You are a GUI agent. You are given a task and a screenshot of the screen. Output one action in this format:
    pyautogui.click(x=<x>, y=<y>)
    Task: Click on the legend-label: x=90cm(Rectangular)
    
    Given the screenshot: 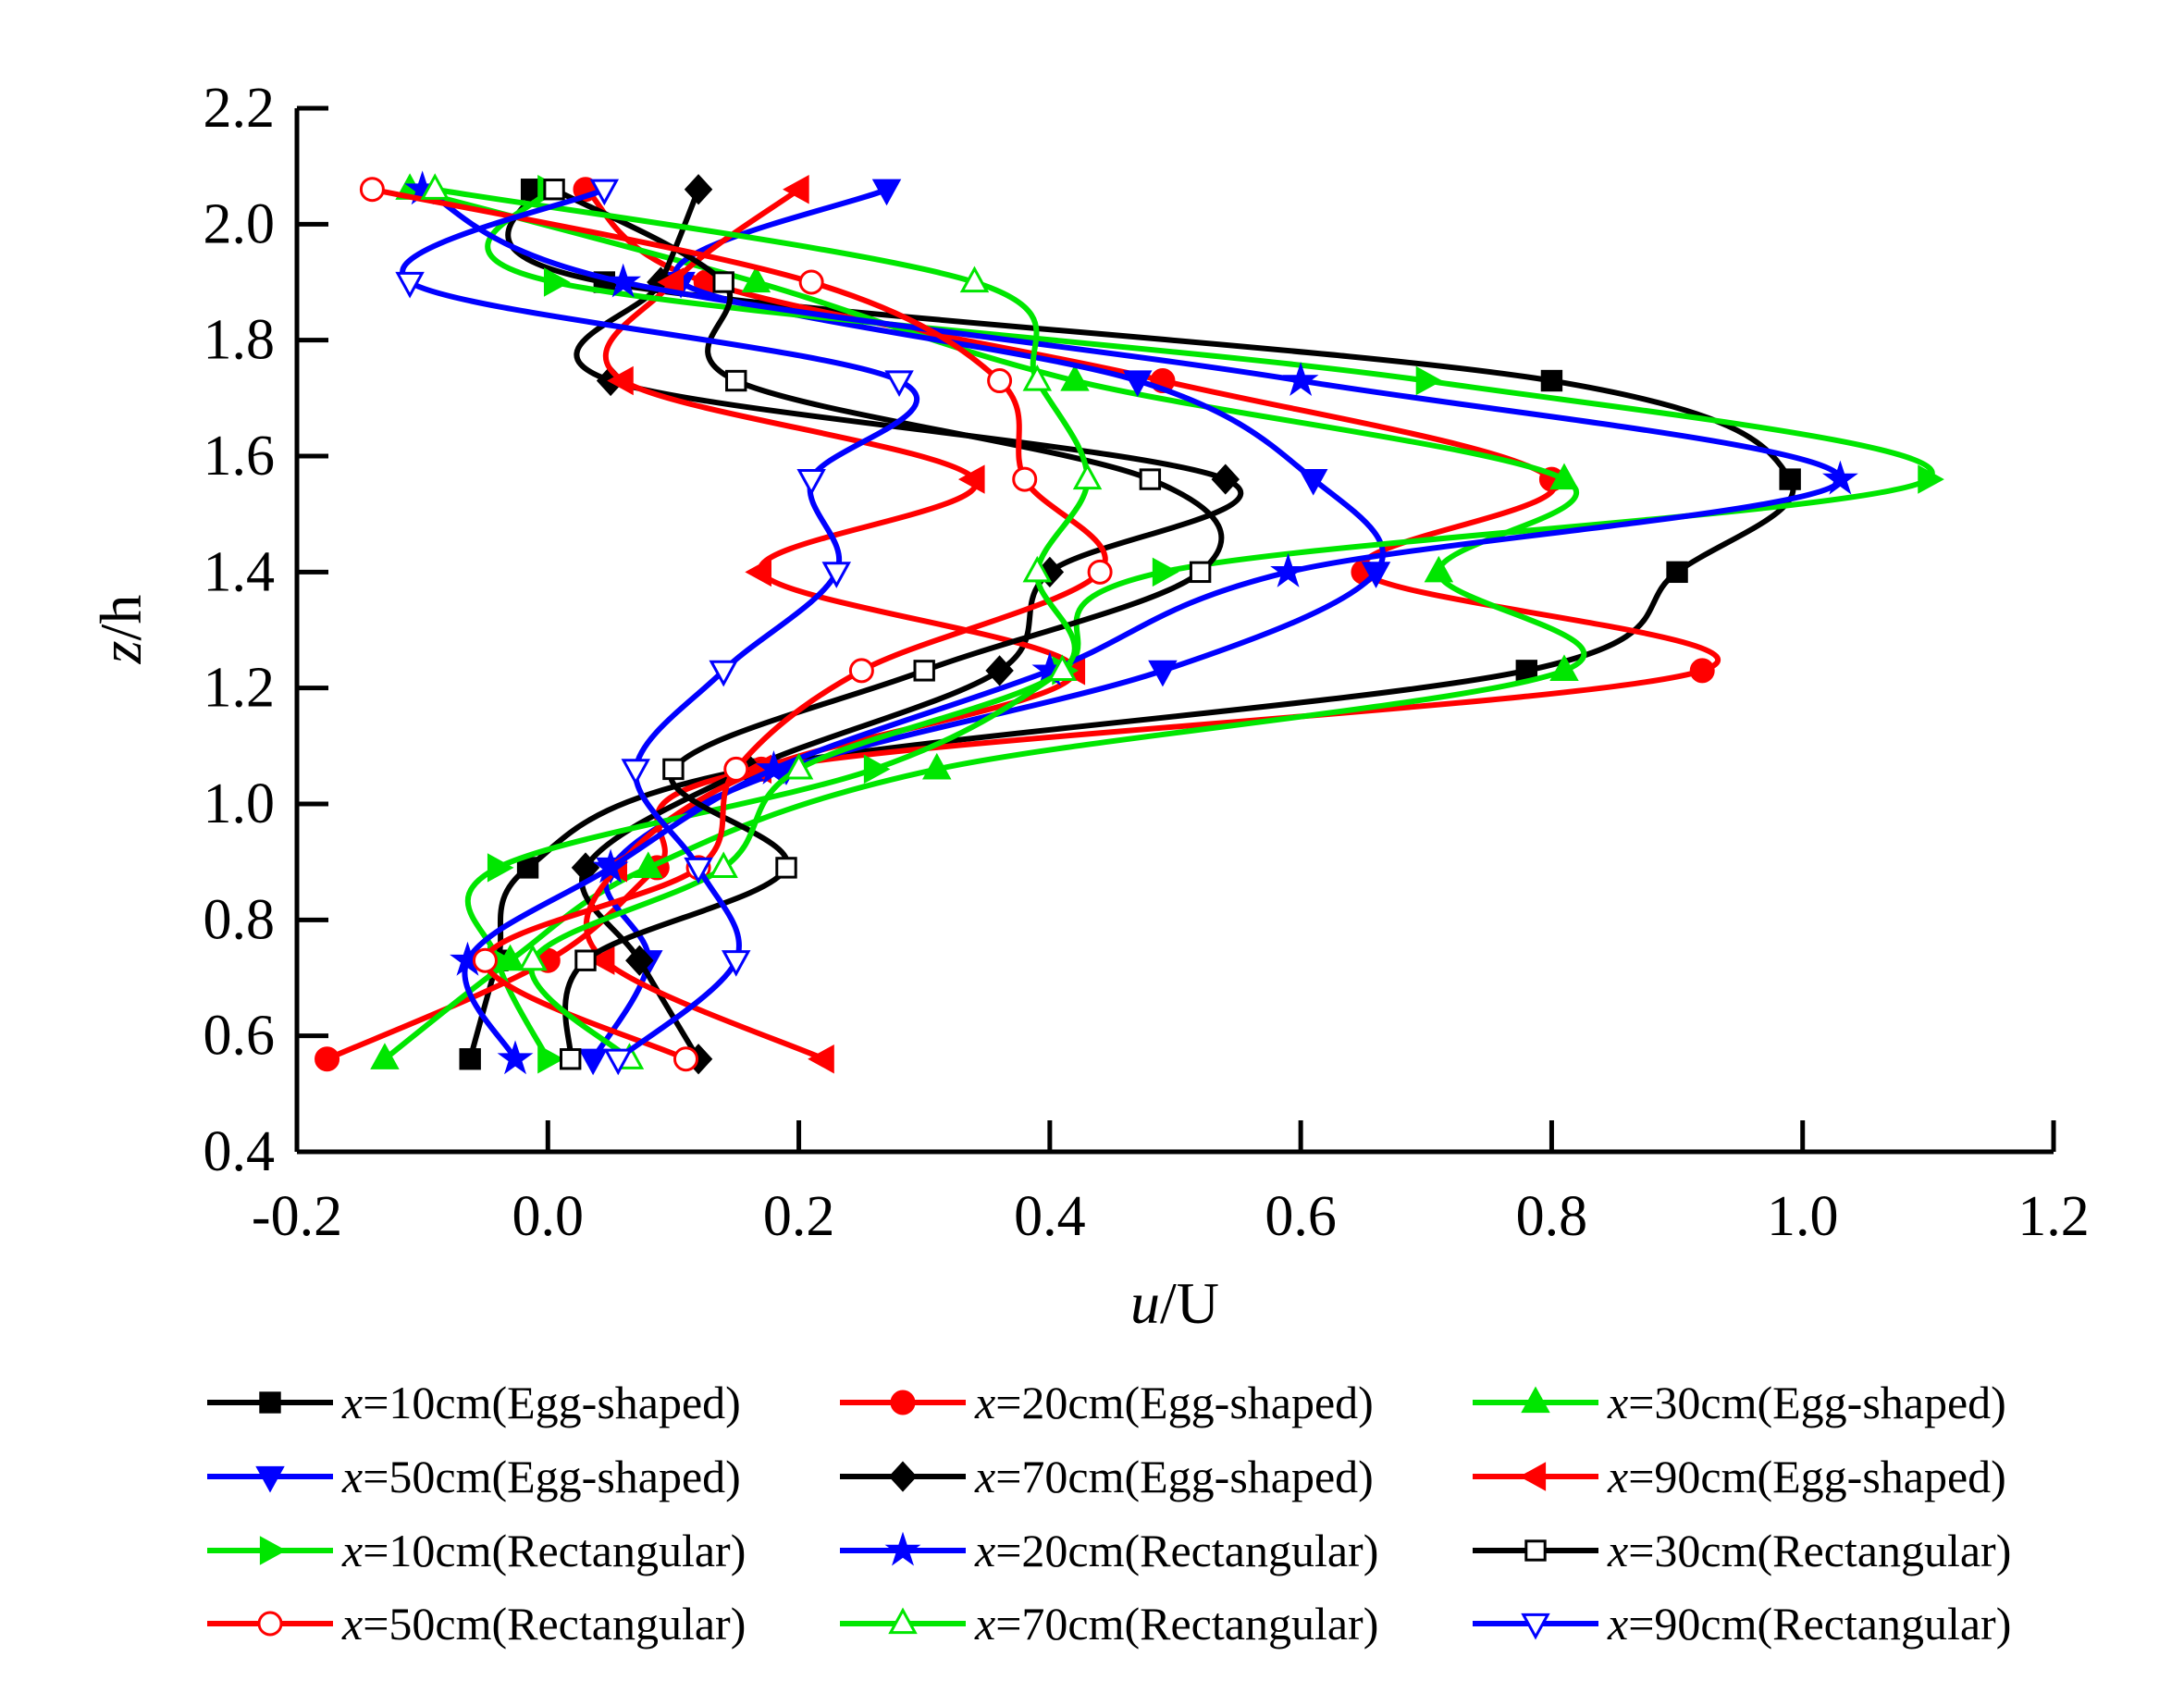 What is the action you would take?
    pyautogui.click(x=1809, y=1624)
    